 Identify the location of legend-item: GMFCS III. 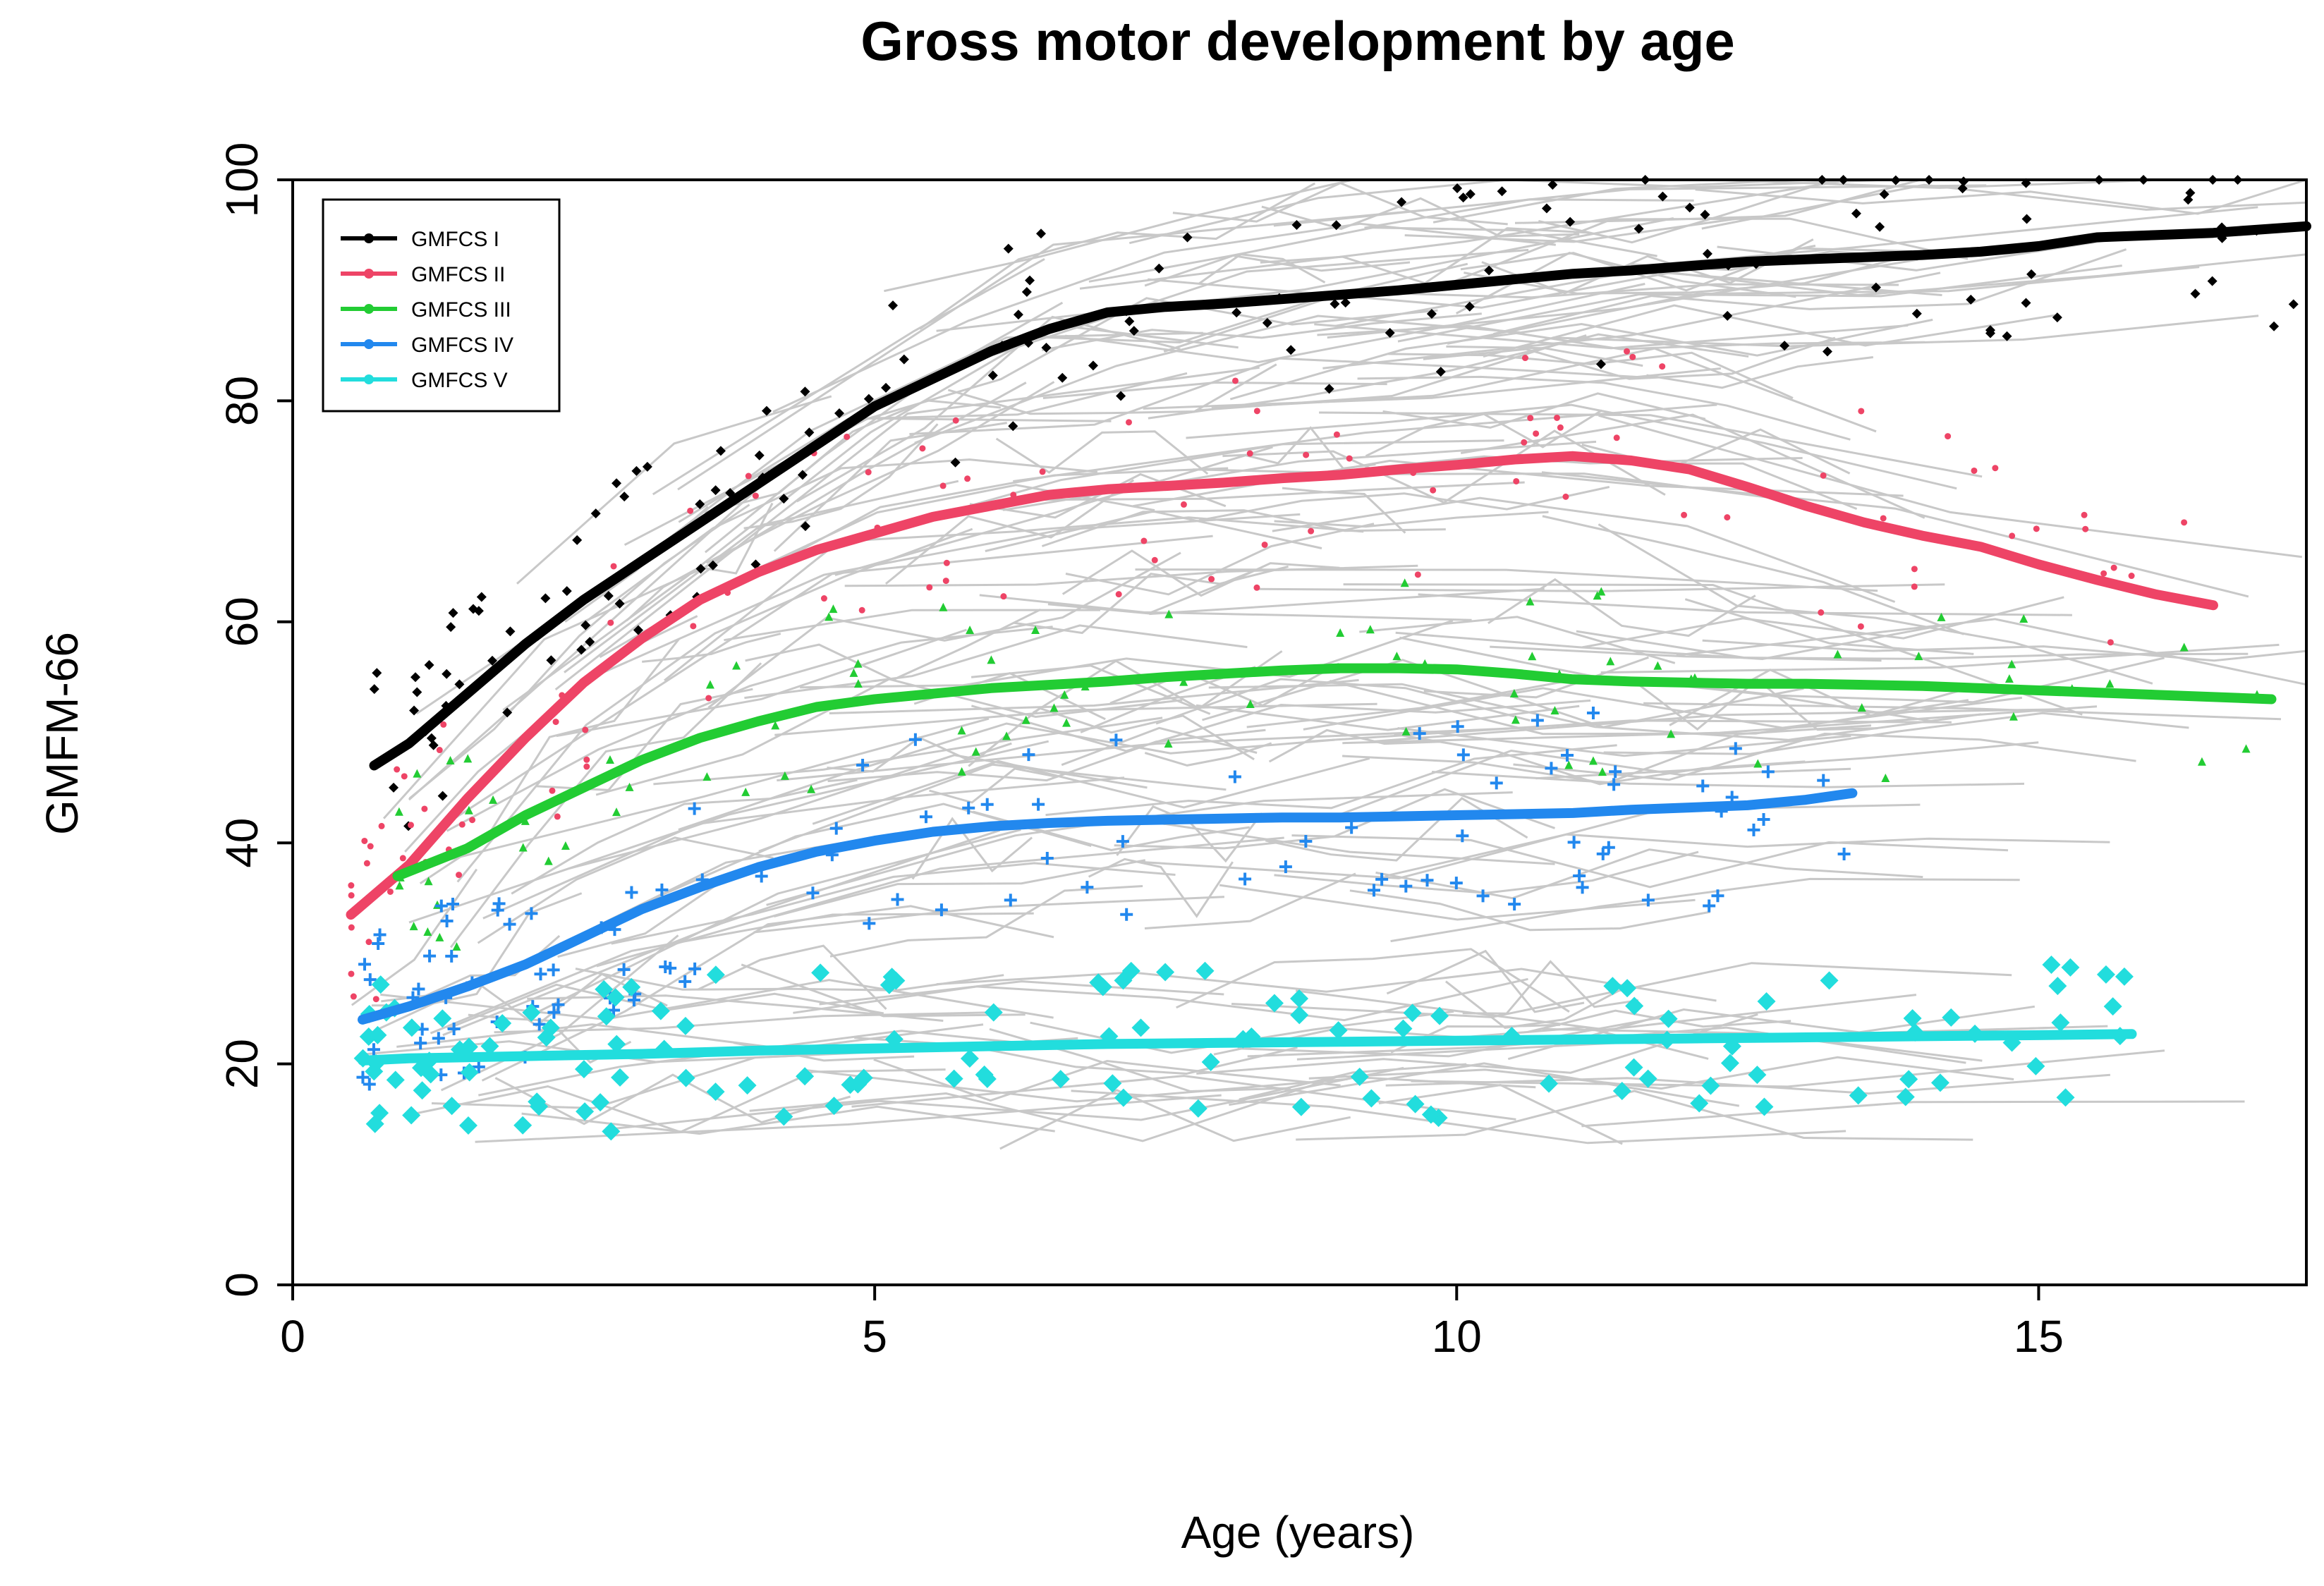
(426, 310).